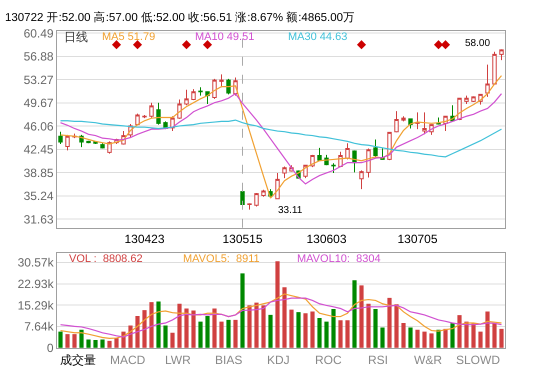 This screenshot has height=381, width=539. I want to click on text: MA5 51.79, so click(129, 37).